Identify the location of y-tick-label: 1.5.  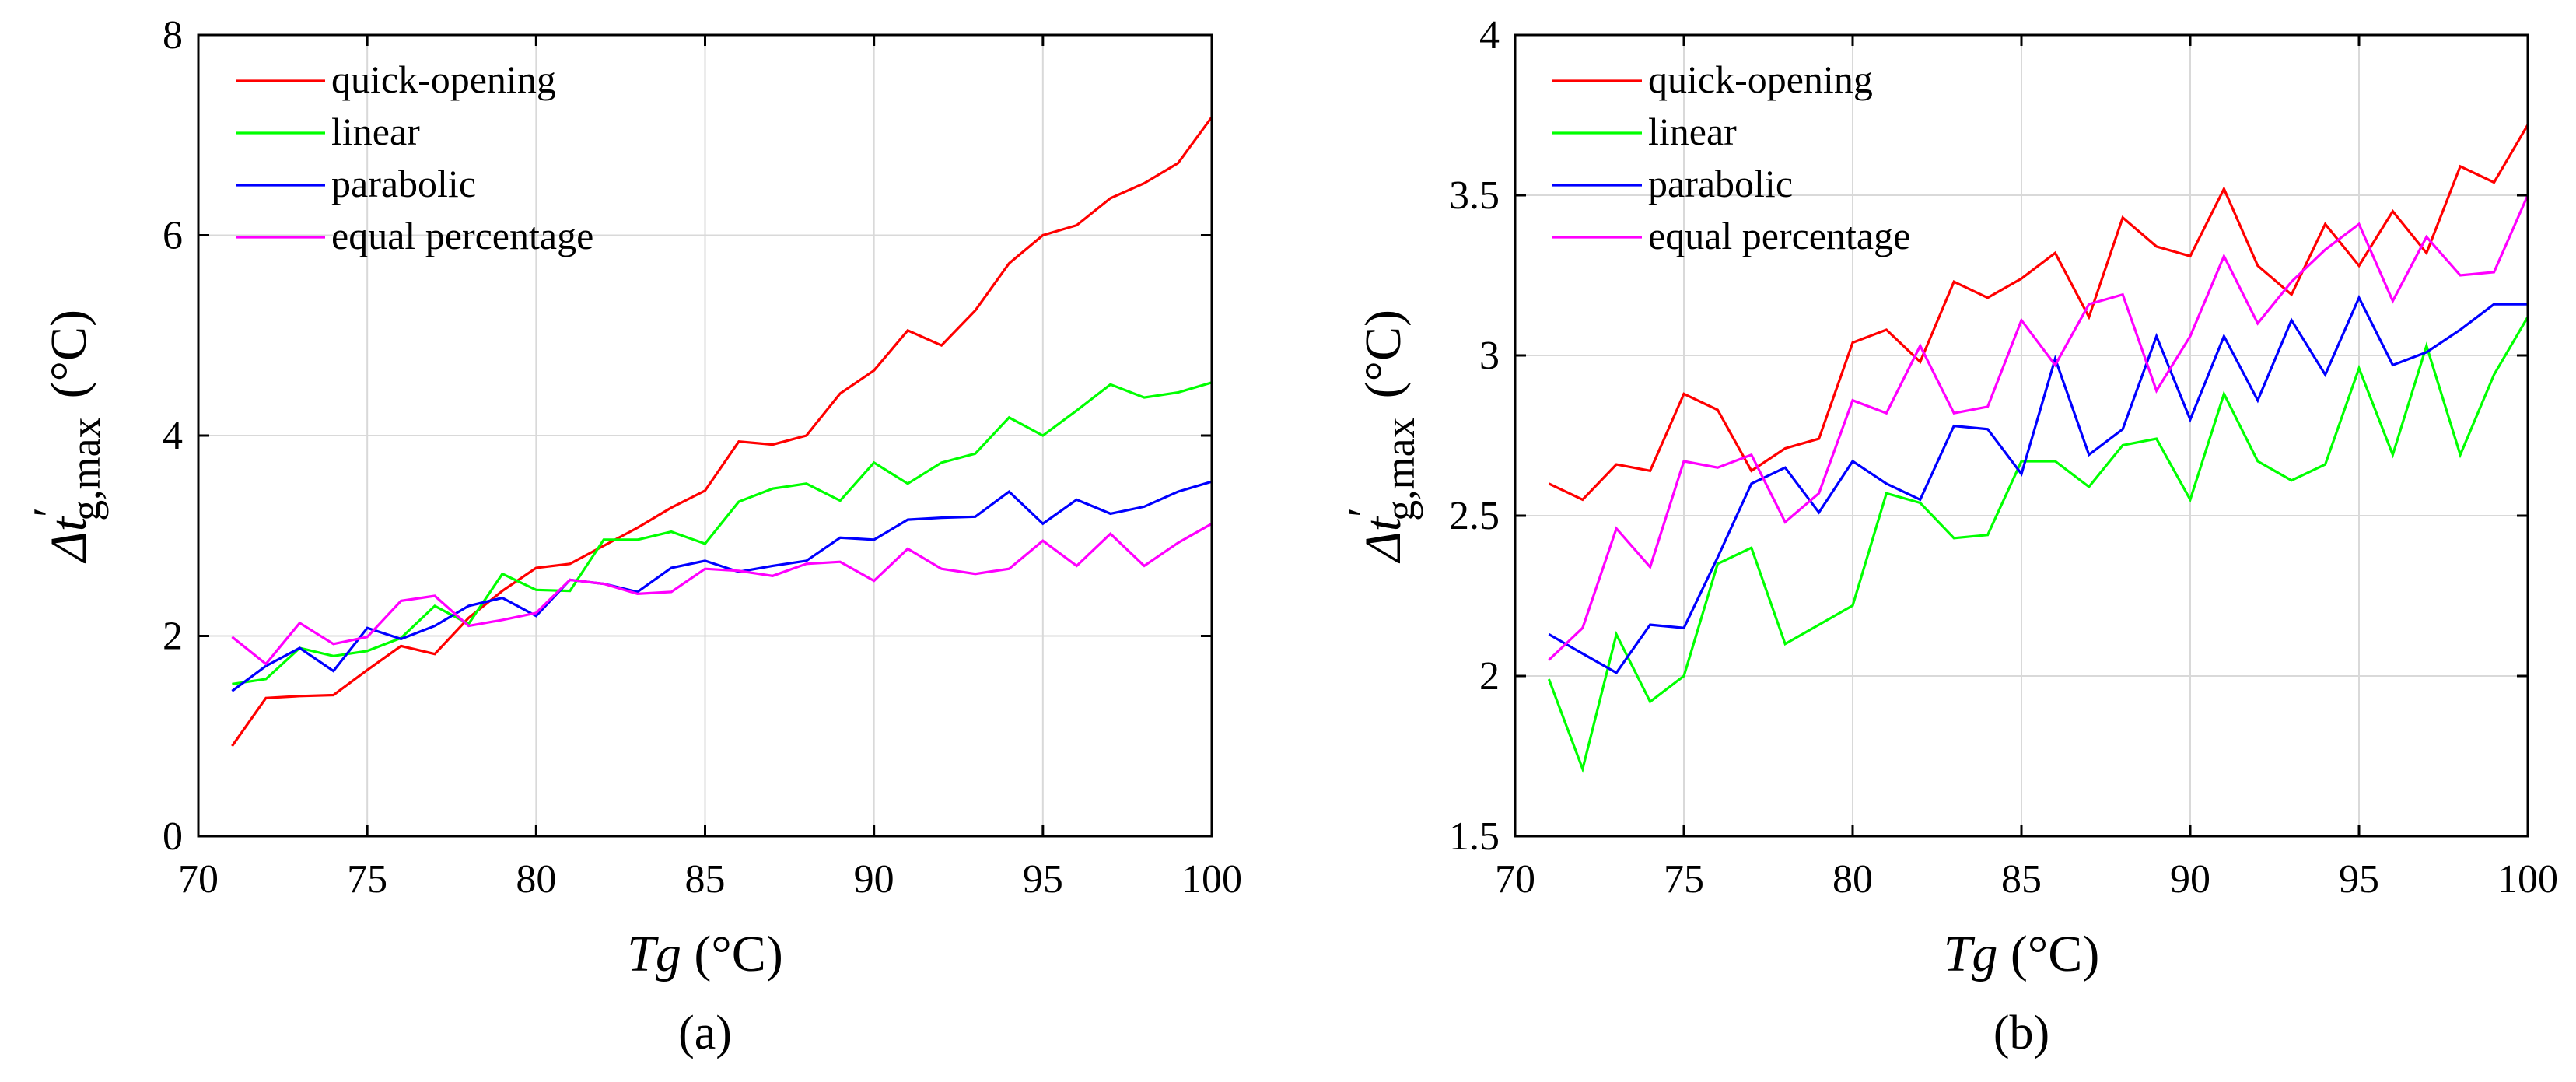
(1475, 837).